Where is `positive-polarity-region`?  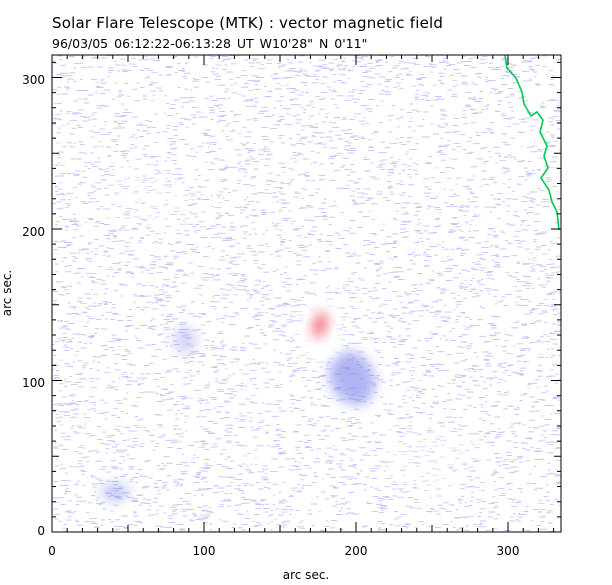 positive-polarity-region is located at coordinates (320, 325).